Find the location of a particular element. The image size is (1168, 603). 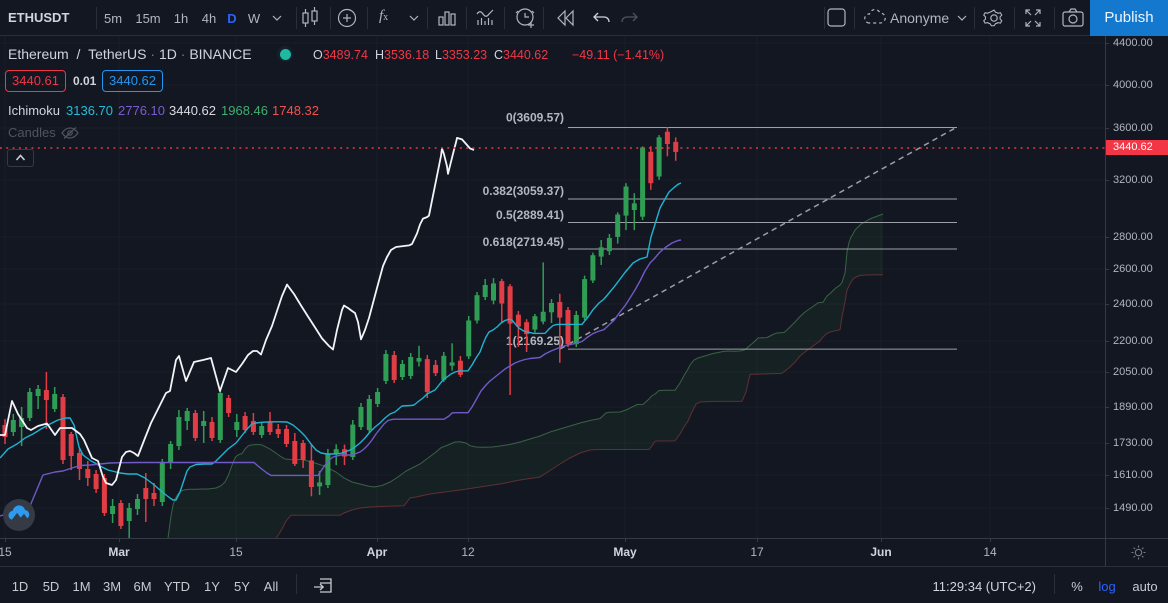

svg-text: 1(2169.25) is located at coordinates (535, 341).